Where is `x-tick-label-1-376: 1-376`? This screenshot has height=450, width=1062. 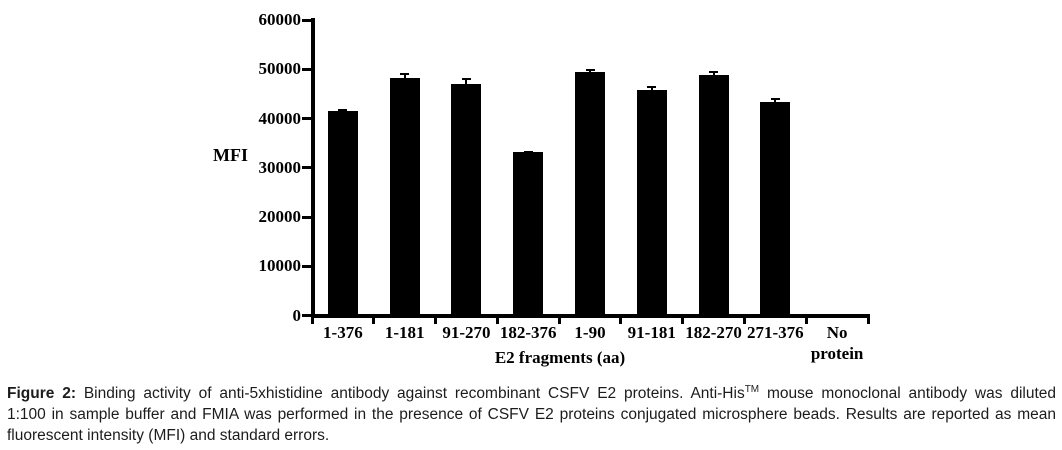
x-tick-label-1-376: 1-376 is located at coordinates (343, 332).